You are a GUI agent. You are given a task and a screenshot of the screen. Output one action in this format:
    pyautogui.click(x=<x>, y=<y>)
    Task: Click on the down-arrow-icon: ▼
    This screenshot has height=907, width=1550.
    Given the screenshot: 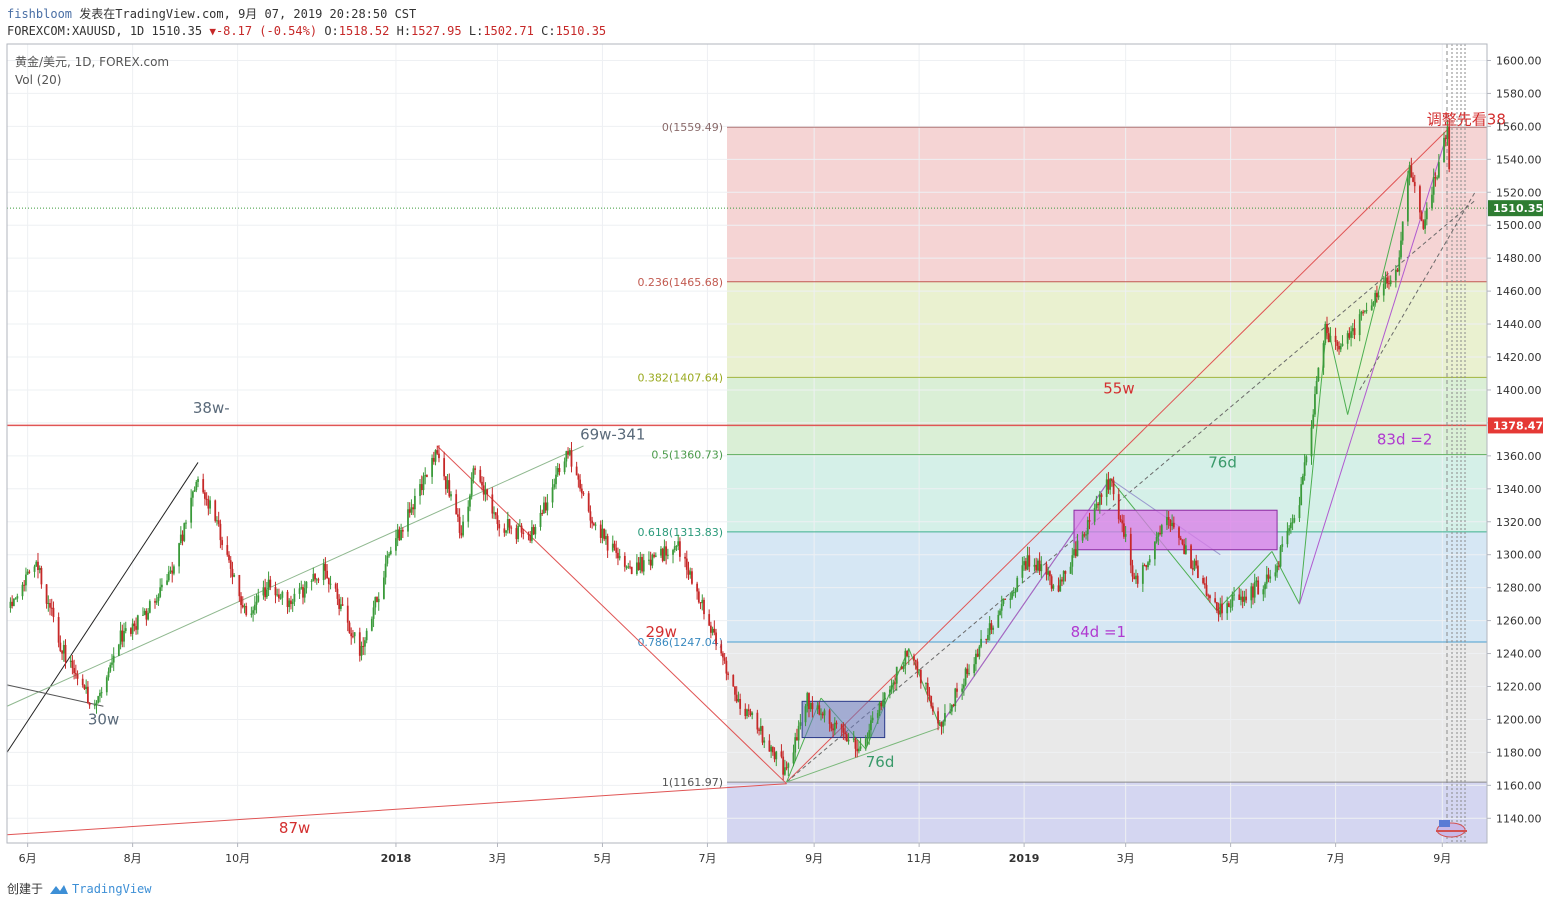 What is the action you would take?
    pyautogui.click(x=212, y=31)
    